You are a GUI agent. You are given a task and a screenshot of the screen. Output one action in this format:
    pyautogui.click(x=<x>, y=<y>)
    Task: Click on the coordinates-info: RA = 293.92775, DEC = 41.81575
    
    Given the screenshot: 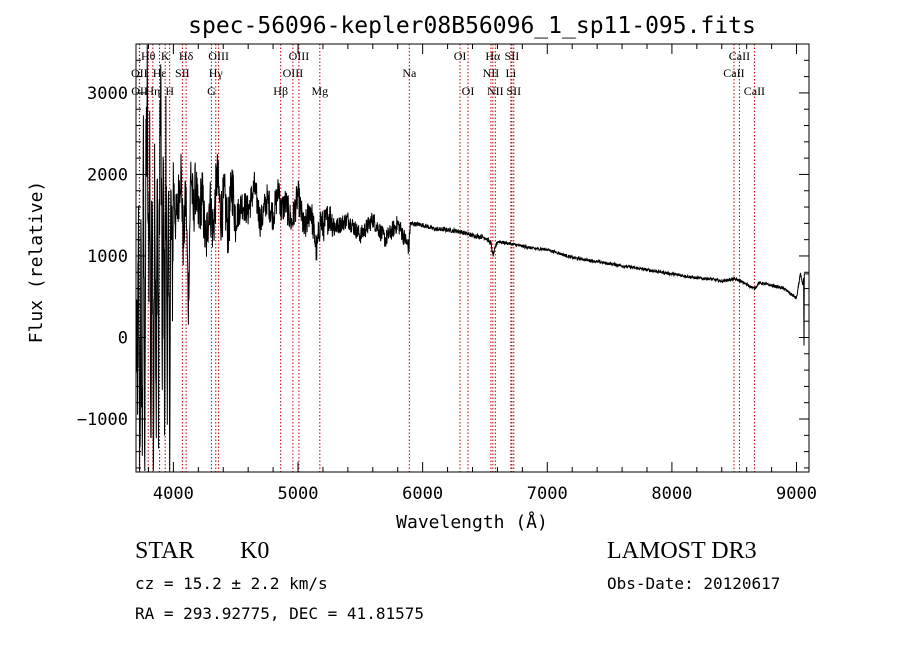 What is the action you would take?
    pyautogui.click(x=279, y=613)
    